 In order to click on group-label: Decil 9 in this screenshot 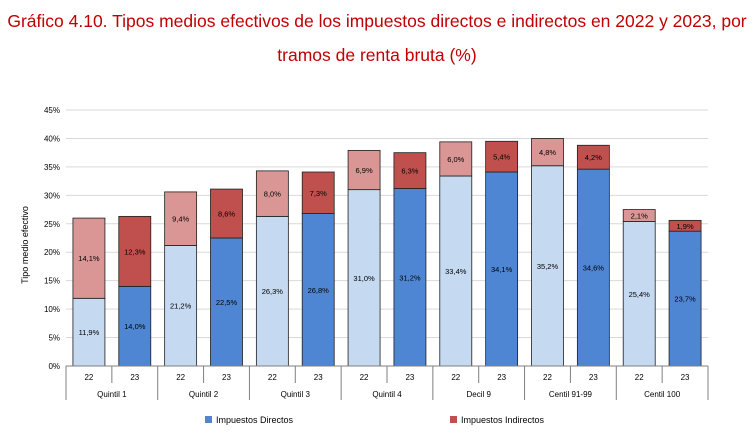, I will do `click(478, 394)`.